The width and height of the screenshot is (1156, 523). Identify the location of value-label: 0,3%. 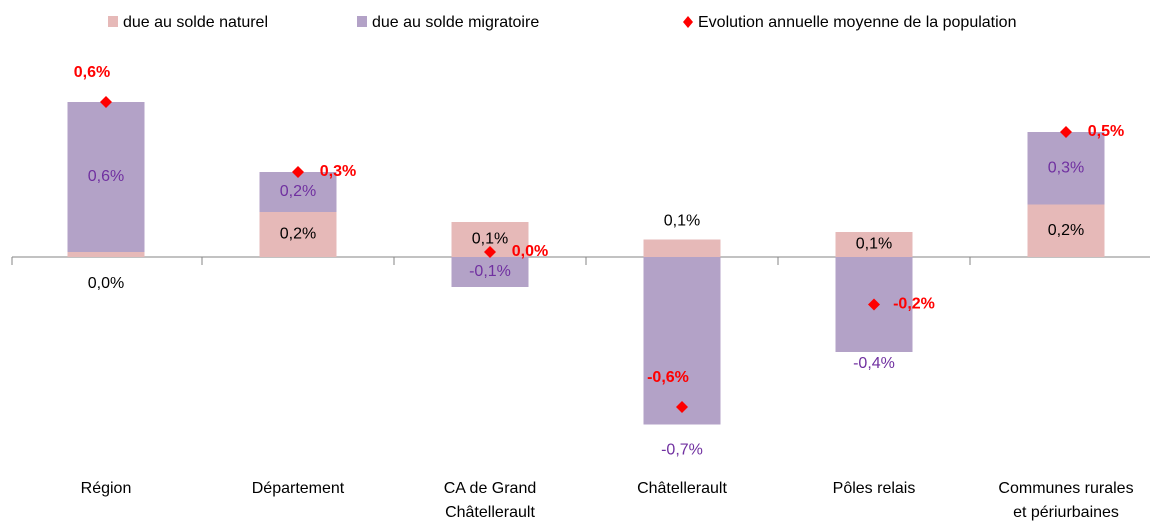
(1066, 167).